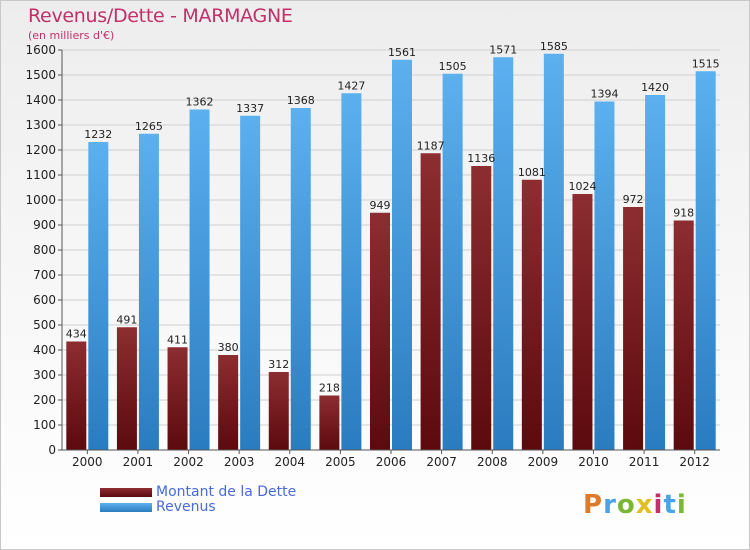  I want to click on data-label-revenue: 1265, so click(149, 126).